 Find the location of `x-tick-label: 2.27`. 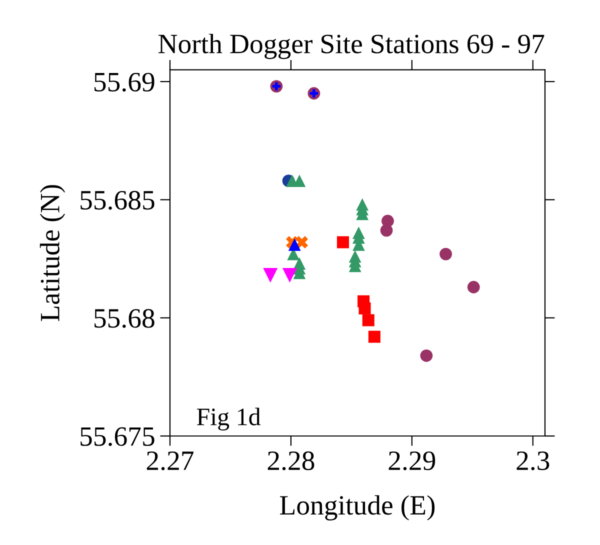

x-tick-label: 2.27 is located at coordinates (170, 460).